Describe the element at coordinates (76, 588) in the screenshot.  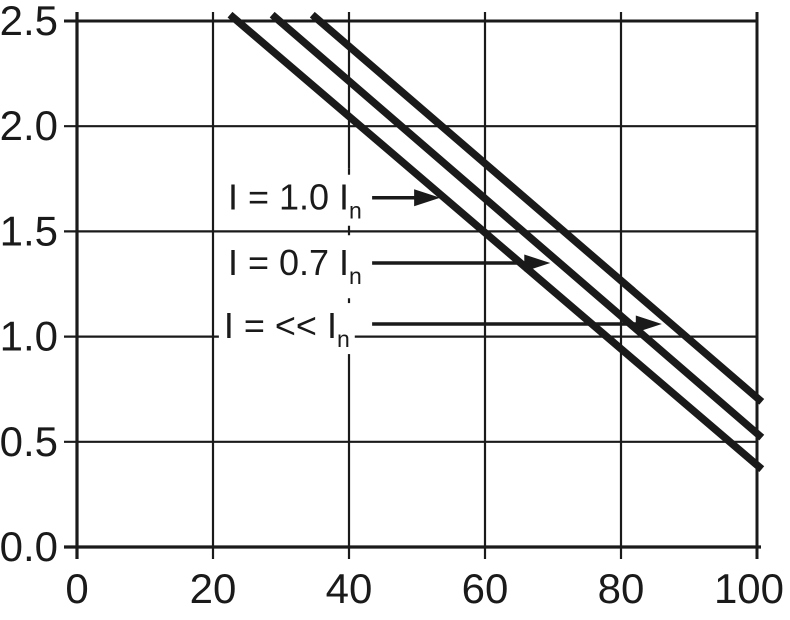
I see `x-tick-label-0: 0` at that location.